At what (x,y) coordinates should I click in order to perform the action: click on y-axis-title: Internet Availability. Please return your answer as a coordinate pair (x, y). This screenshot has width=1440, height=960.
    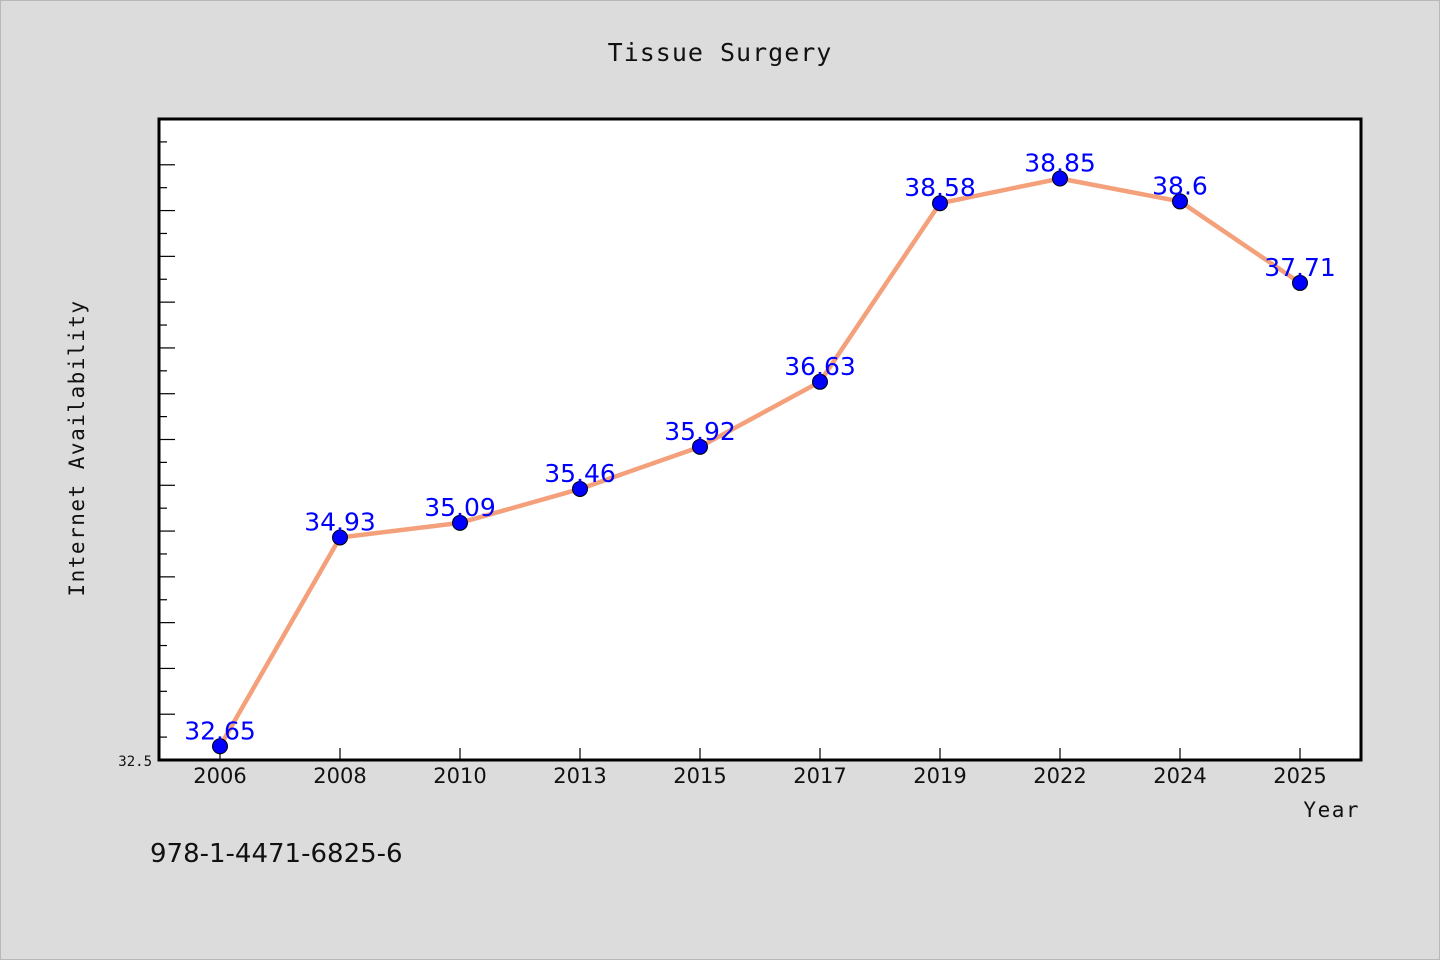
    Looking at the image, I should click on (77, 447).